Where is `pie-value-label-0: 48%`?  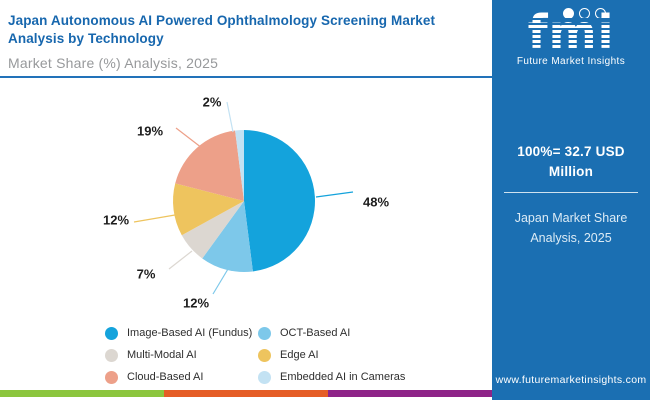 pie-value-label-0: 48% is located at coordinates (376, 202).